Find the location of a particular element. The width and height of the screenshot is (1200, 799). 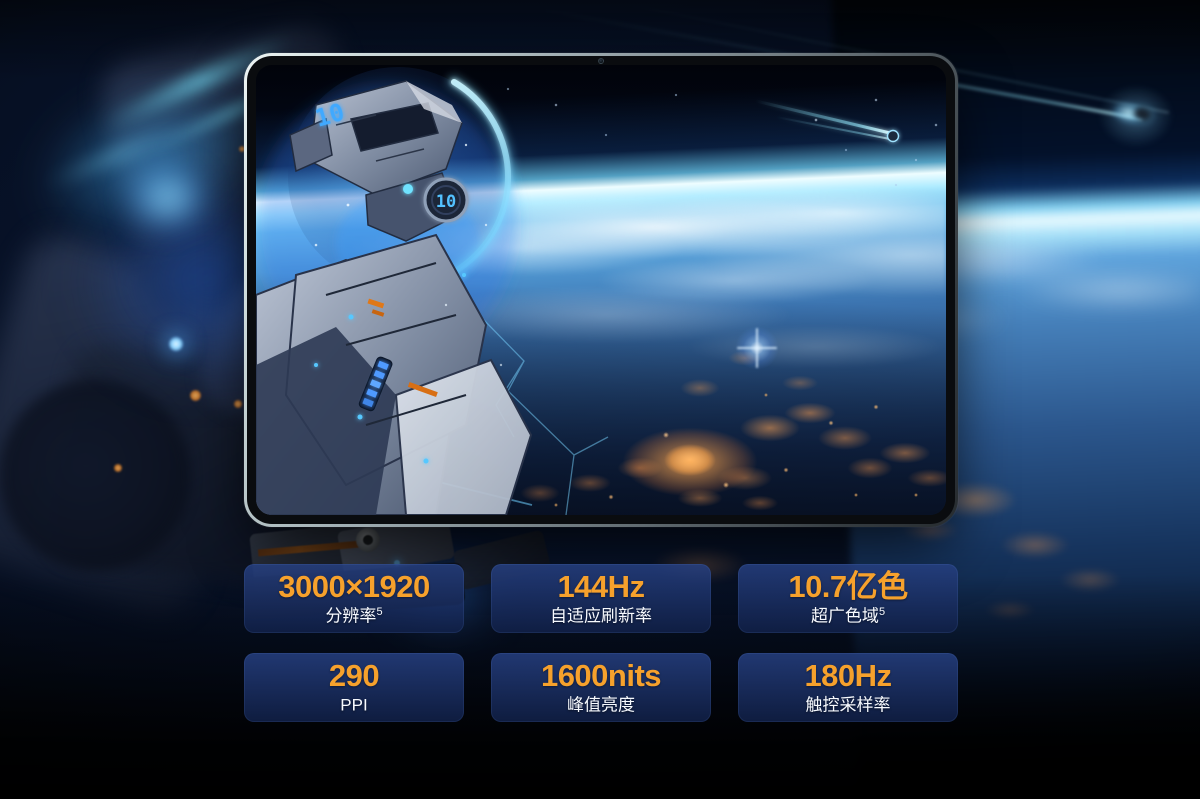

hud-glyph: 10 is located at coordinates (446, 202).